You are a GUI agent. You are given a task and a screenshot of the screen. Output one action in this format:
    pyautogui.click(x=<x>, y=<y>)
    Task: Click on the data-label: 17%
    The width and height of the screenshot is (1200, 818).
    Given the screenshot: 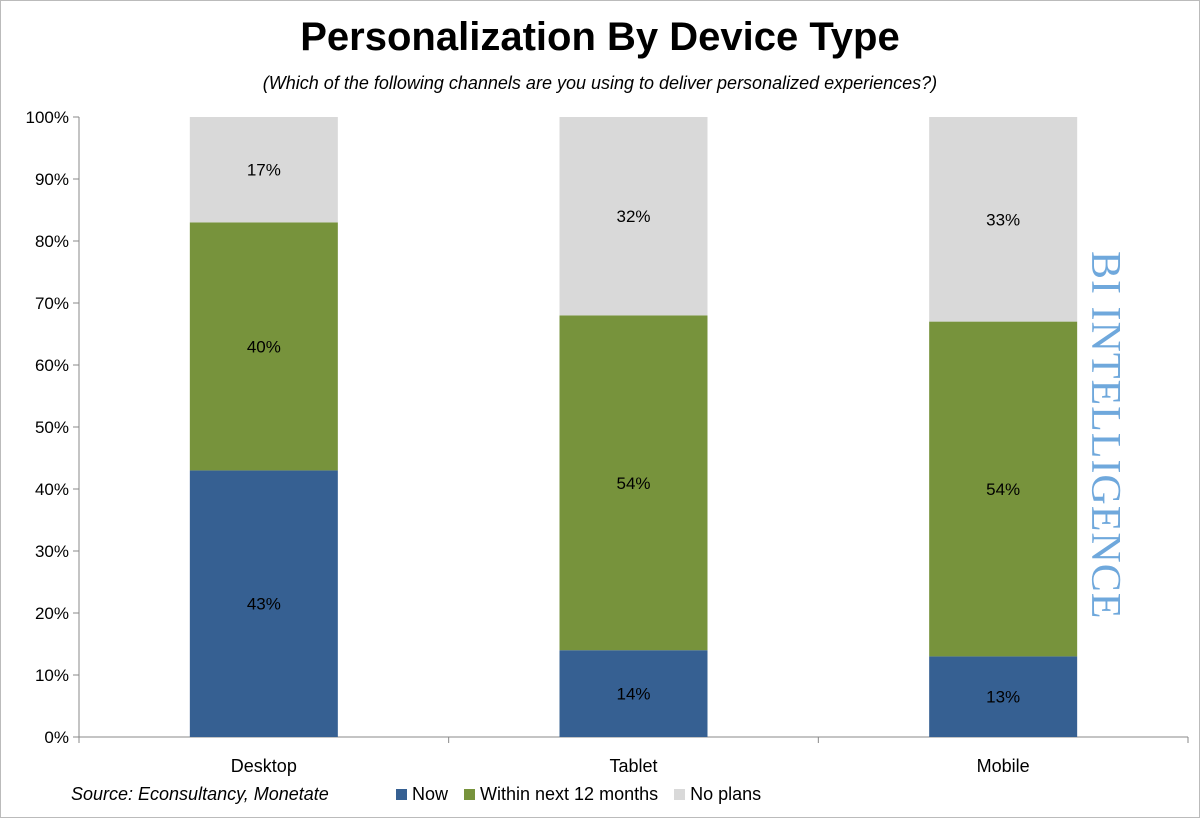 What is the action you would take?
    pyautogui.click(x=264, y=170)
    